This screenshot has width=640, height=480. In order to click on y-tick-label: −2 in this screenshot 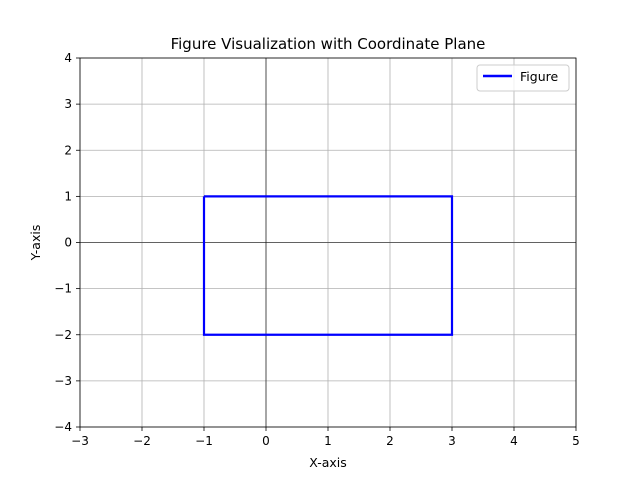, I will do `click(63, 335)`.